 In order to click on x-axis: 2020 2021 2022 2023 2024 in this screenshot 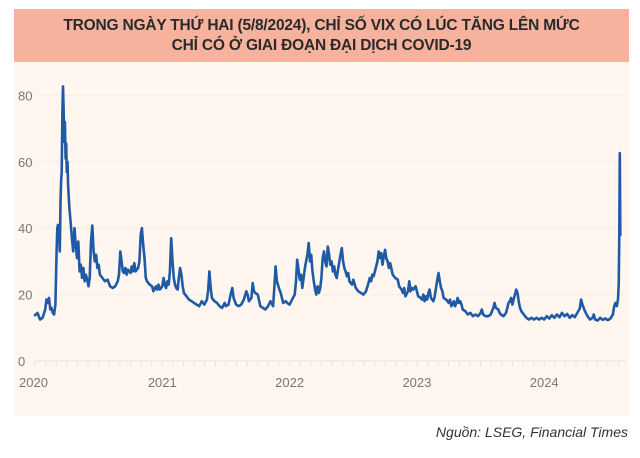, I will do `click(319, 375)`.